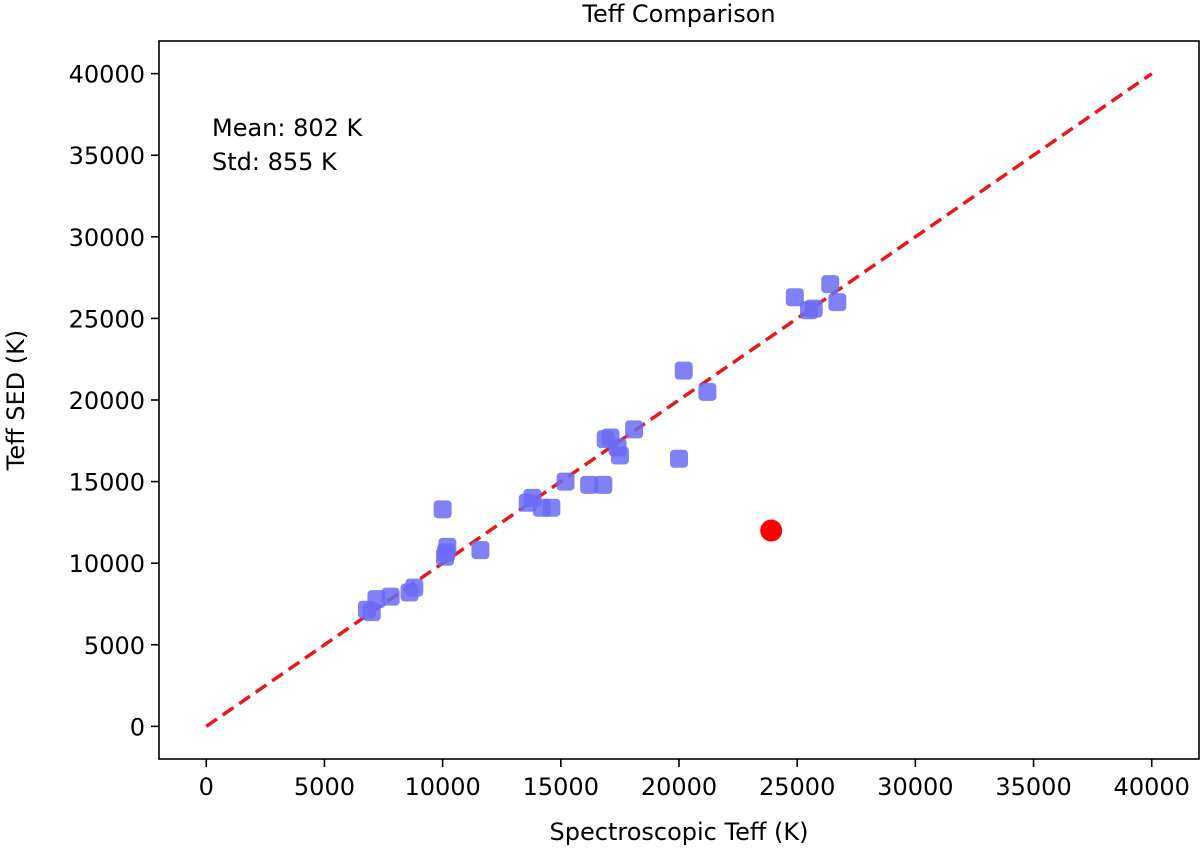  Describe the element at coordinates (107, 238) in the screenshot. I see `y-tick-label: 30000` at that location.